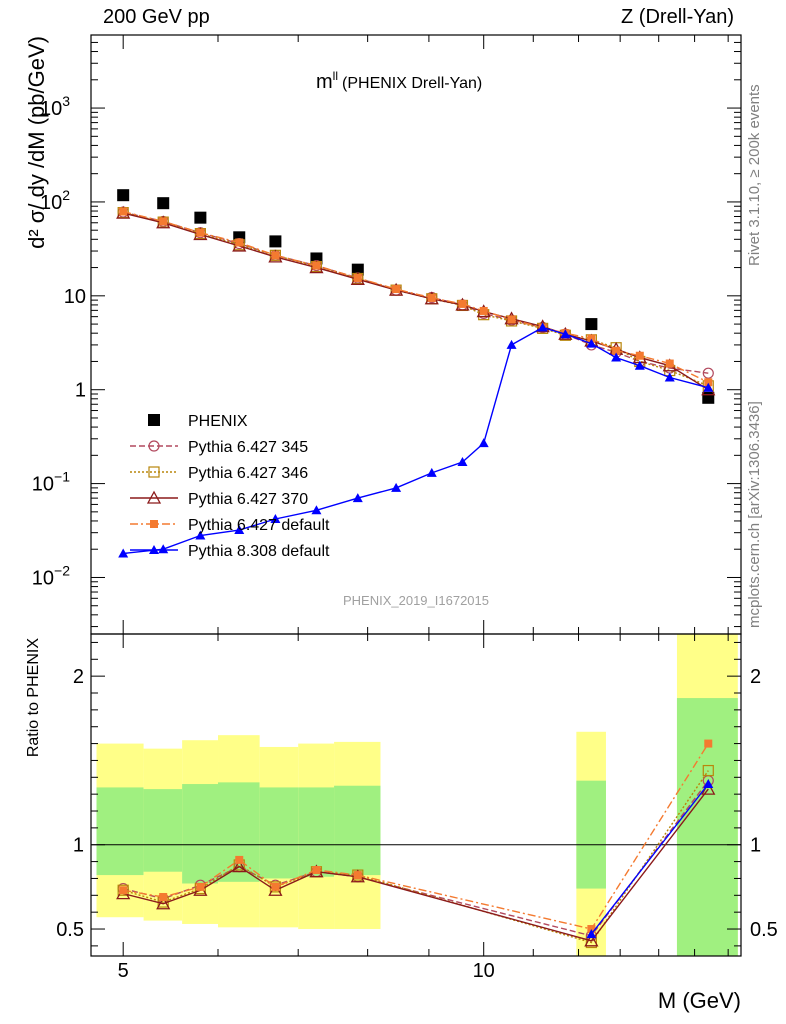 Image resolution: width=786 pixels, height=1024 pixels. I want to click on legend-label-4: Pythia 6.427 default, so click(259, 525).